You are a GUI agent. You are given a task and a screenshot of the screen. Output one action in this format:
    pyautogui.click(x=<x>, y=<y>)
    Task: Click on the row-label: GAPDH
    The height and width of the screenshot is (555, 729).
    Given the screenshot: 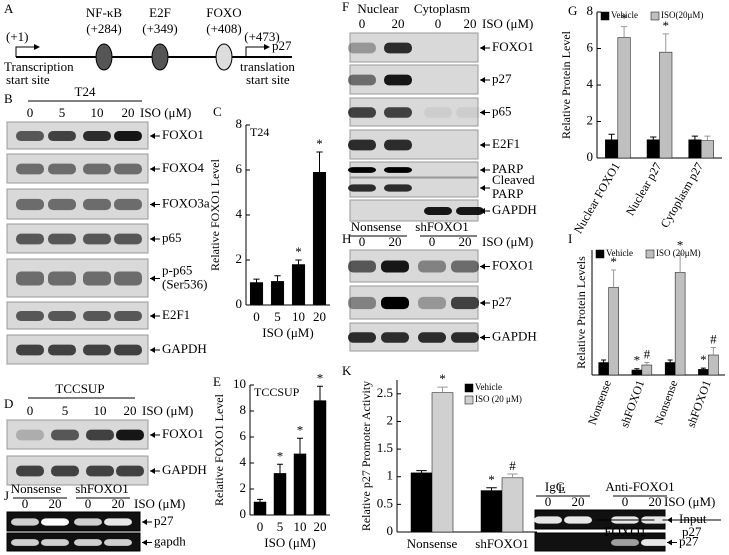 What is the action you would take?
    pyautogui.click(x=184, y=469)
    